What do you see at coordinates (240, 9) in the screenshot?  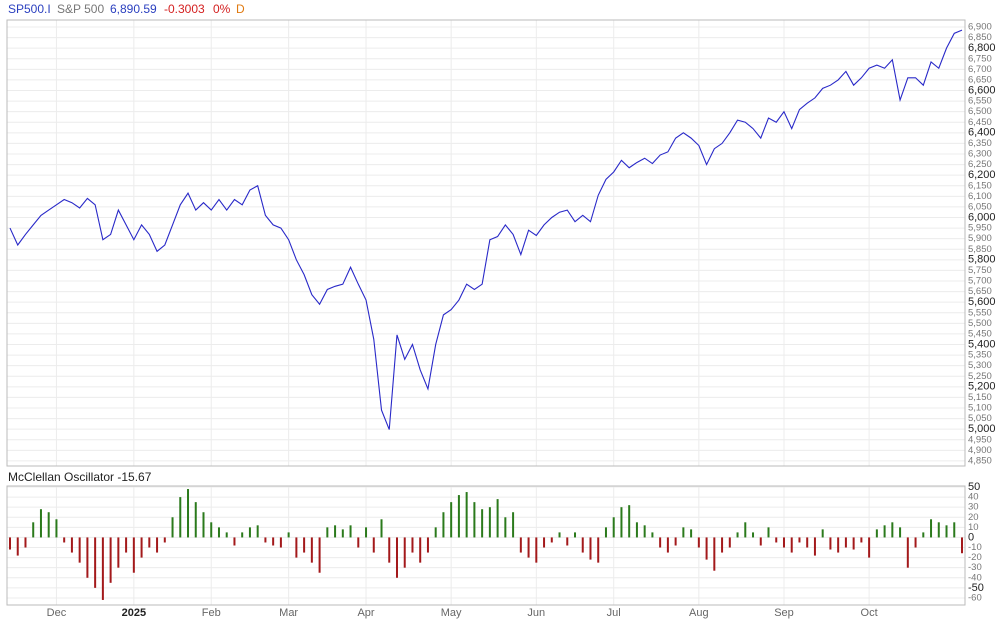 I see `header-period: D` at bounding box center [240, 9].